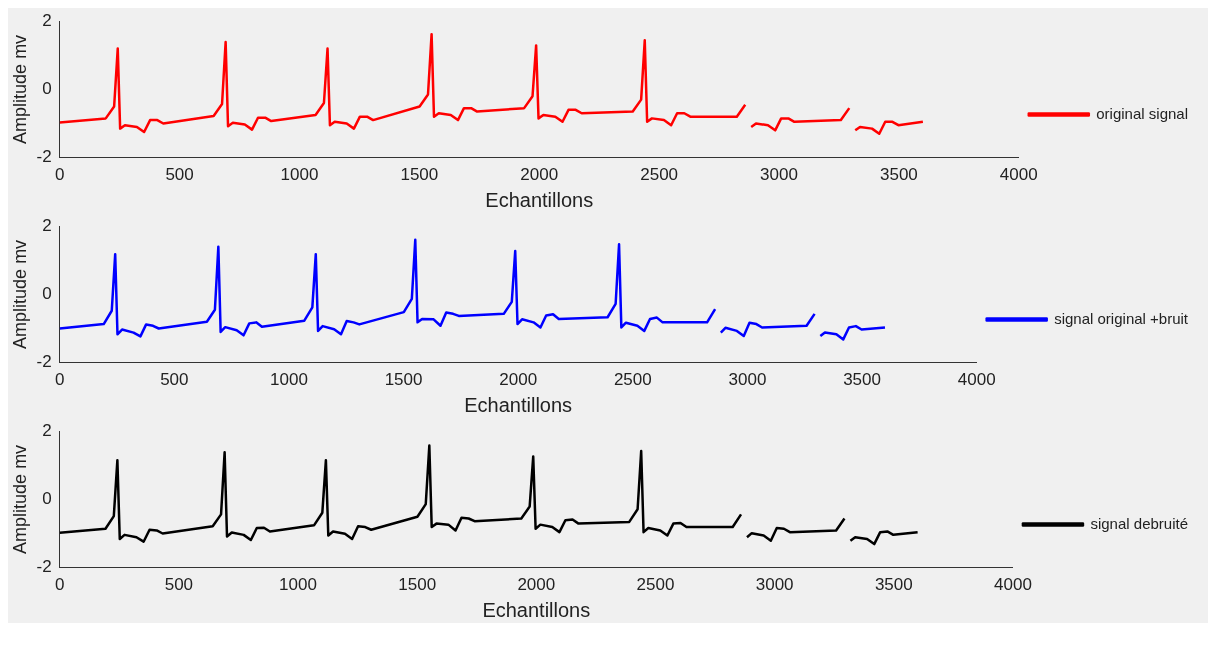 The height and width of the screenshot is (657, 1229). What do you see at coordinates (1142, 113) in the screenshot?
I see `legend-label: original signal` at bounding box center [1142, 113].